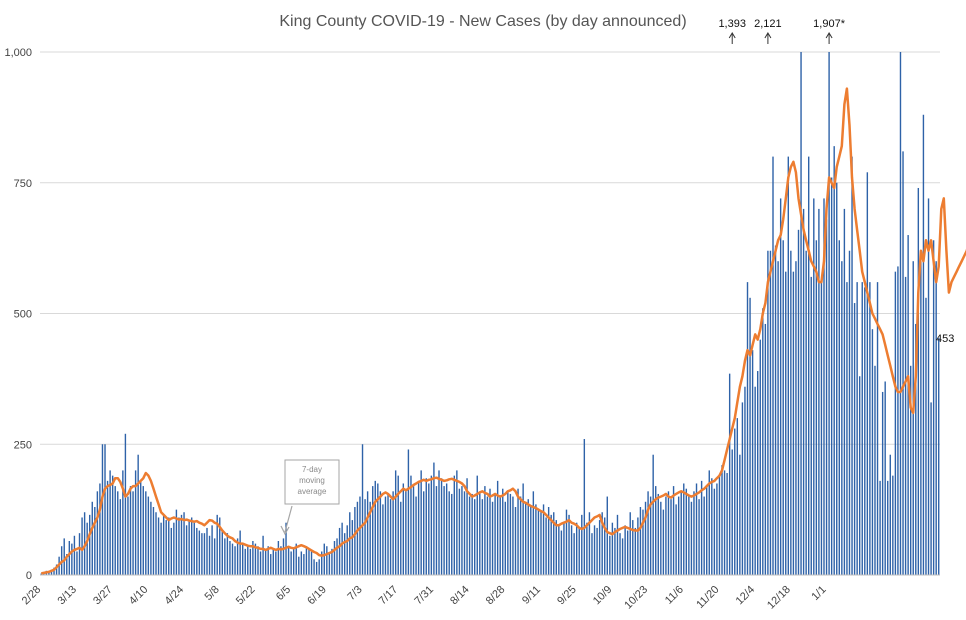 Image resolution: width=966 pixels, height=620 pixels. I want to click on x-tick-label: 11/20, so click(707, 597).